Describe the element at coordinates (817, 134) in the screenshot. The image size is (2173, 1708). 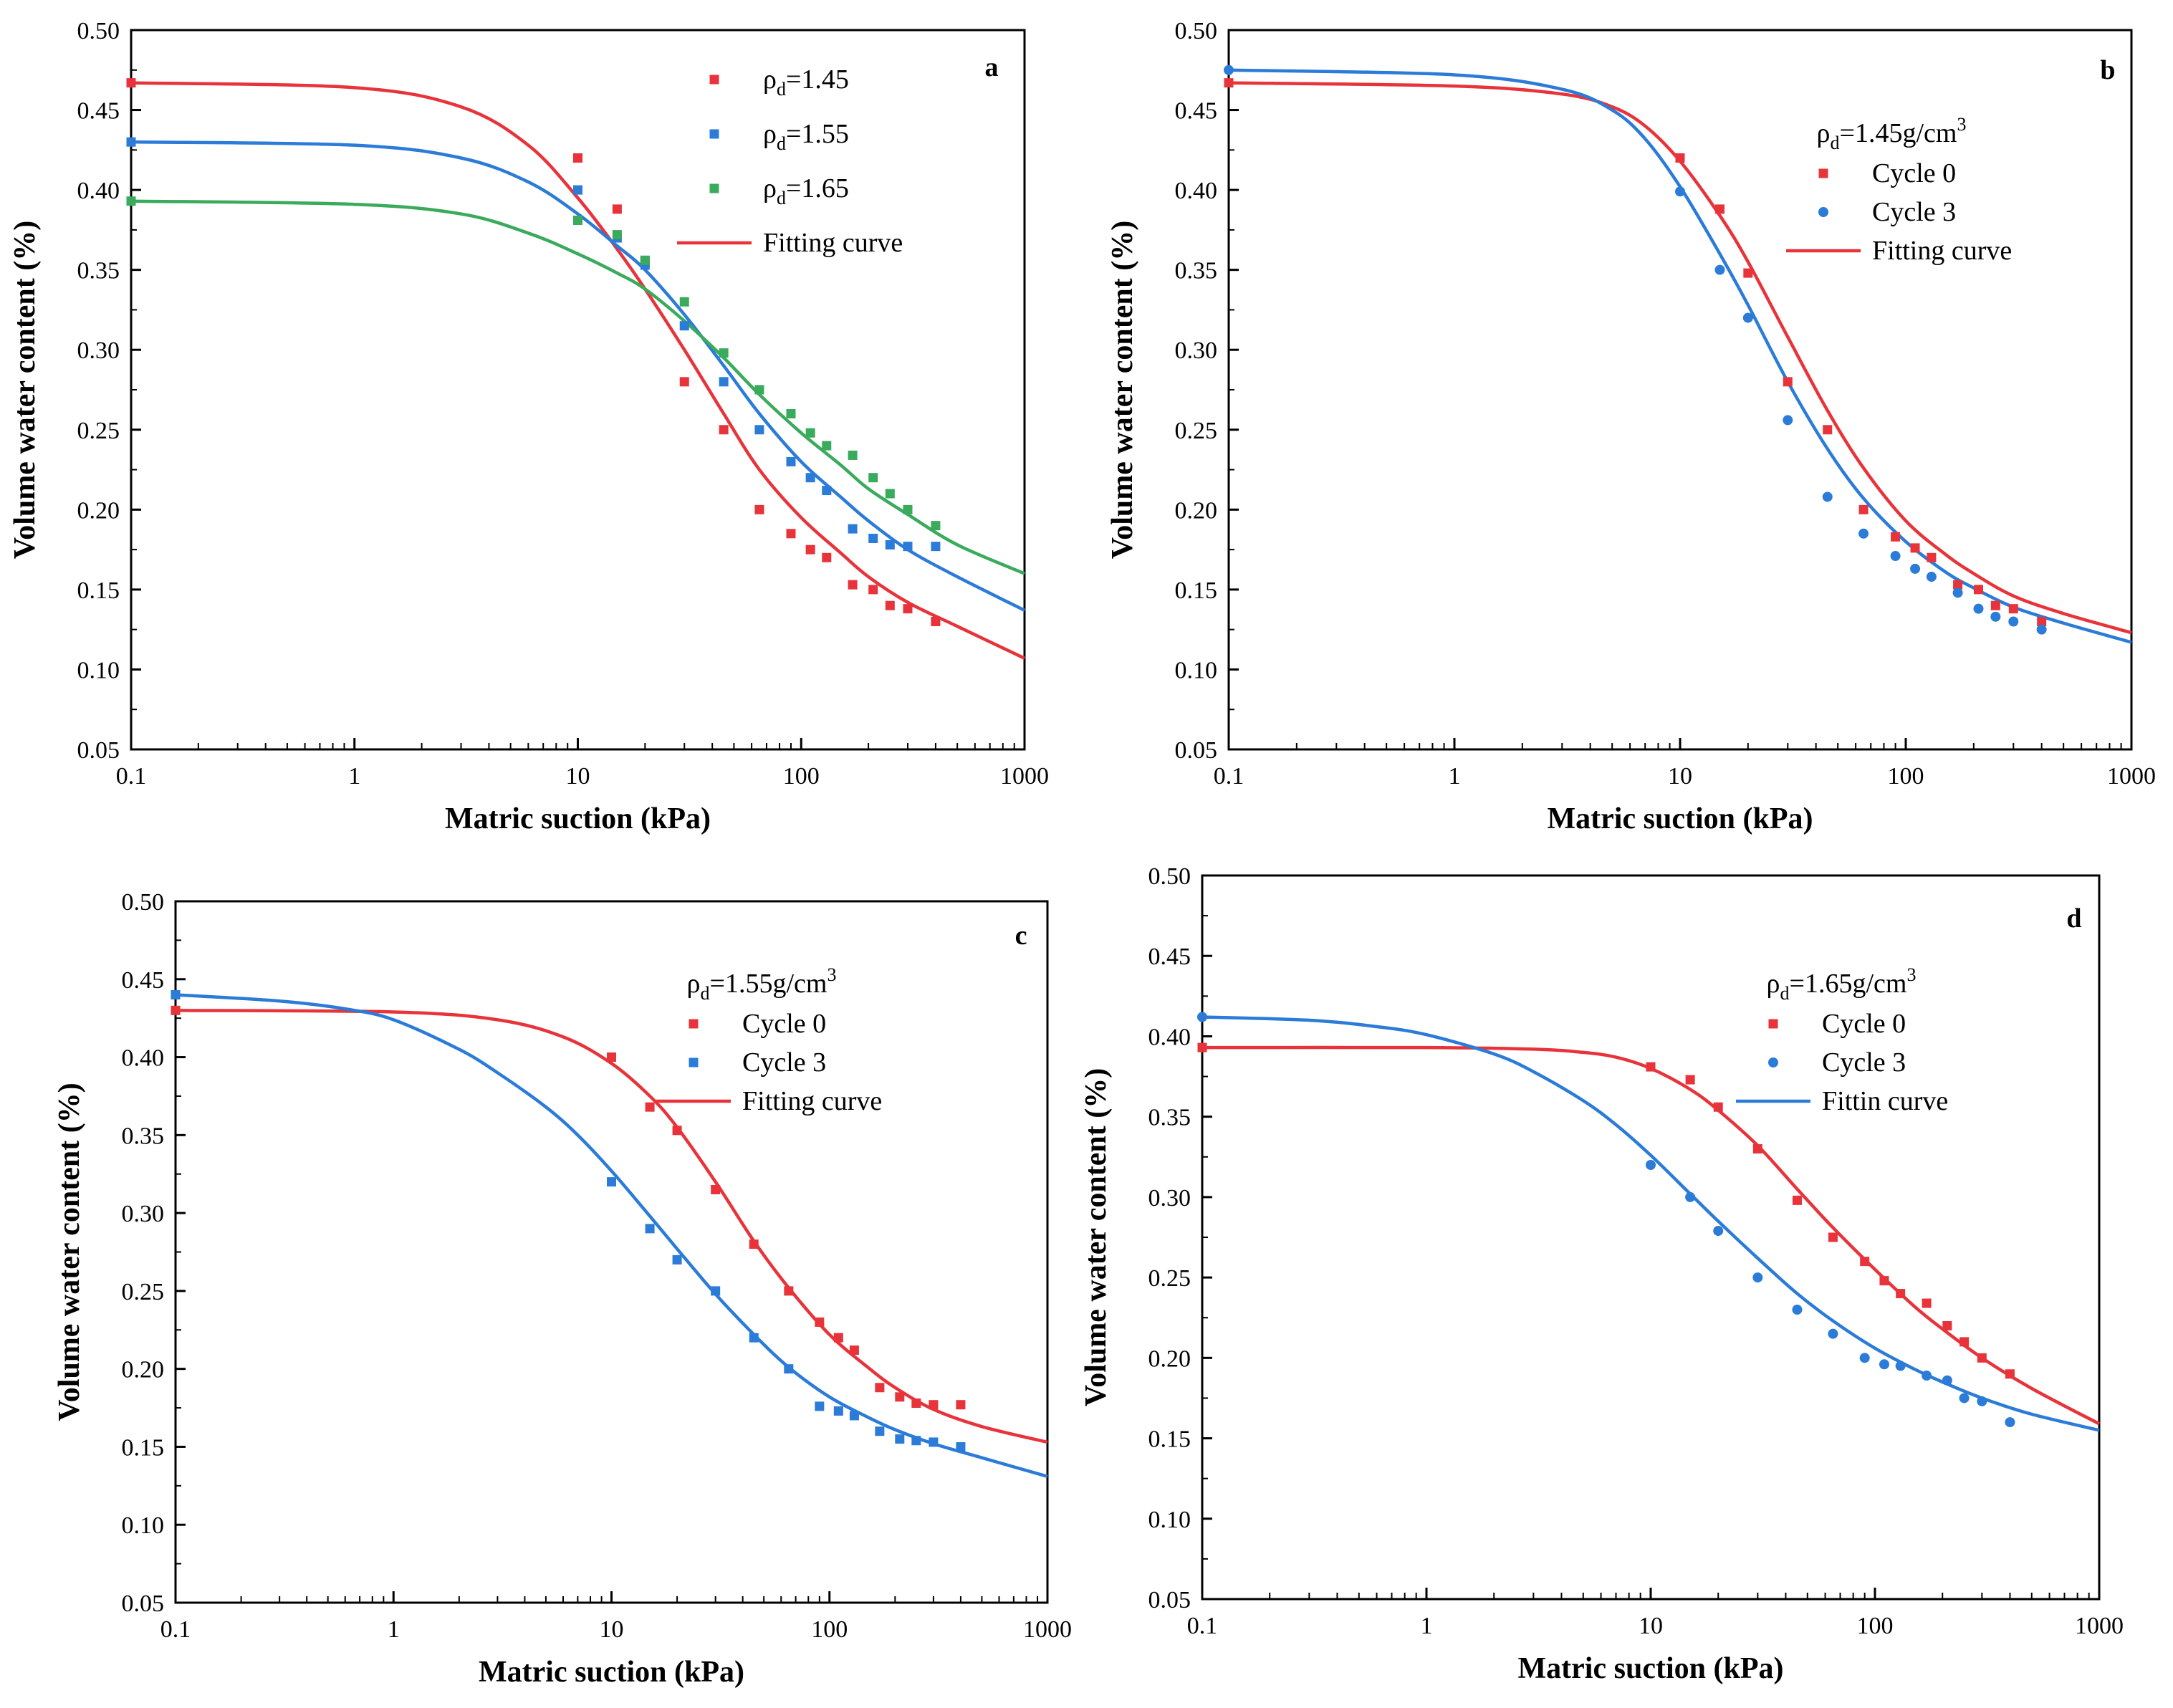
I see `legend-value: =1.55` at that location.